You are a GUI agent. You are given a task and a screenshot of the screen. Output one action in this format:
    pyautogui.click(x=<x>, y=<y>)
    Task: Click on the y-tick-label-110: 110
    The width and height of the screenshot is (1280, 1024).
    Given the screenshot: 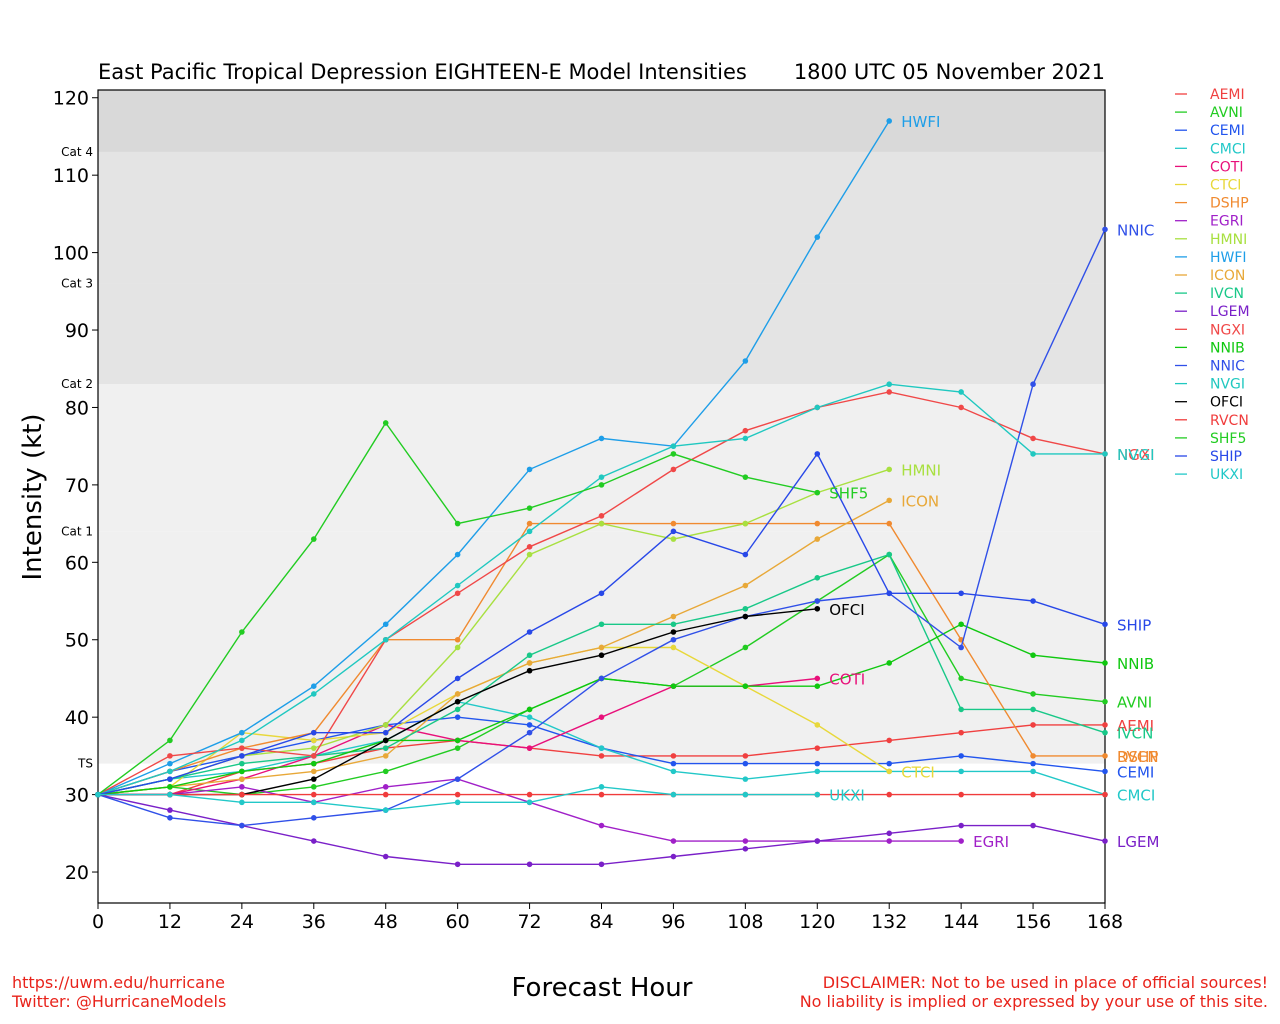 What is the action you would take?
    pyautogui.click(x=71, y=176)
    